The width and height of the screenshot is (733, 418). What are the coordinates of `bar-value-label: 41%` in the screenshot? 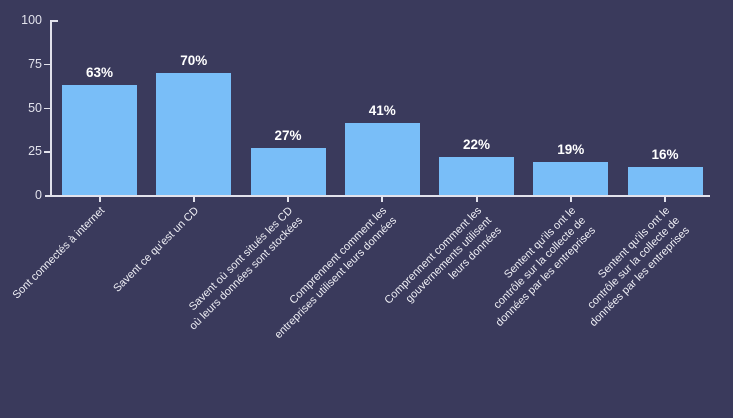 It's located at (382, 111).